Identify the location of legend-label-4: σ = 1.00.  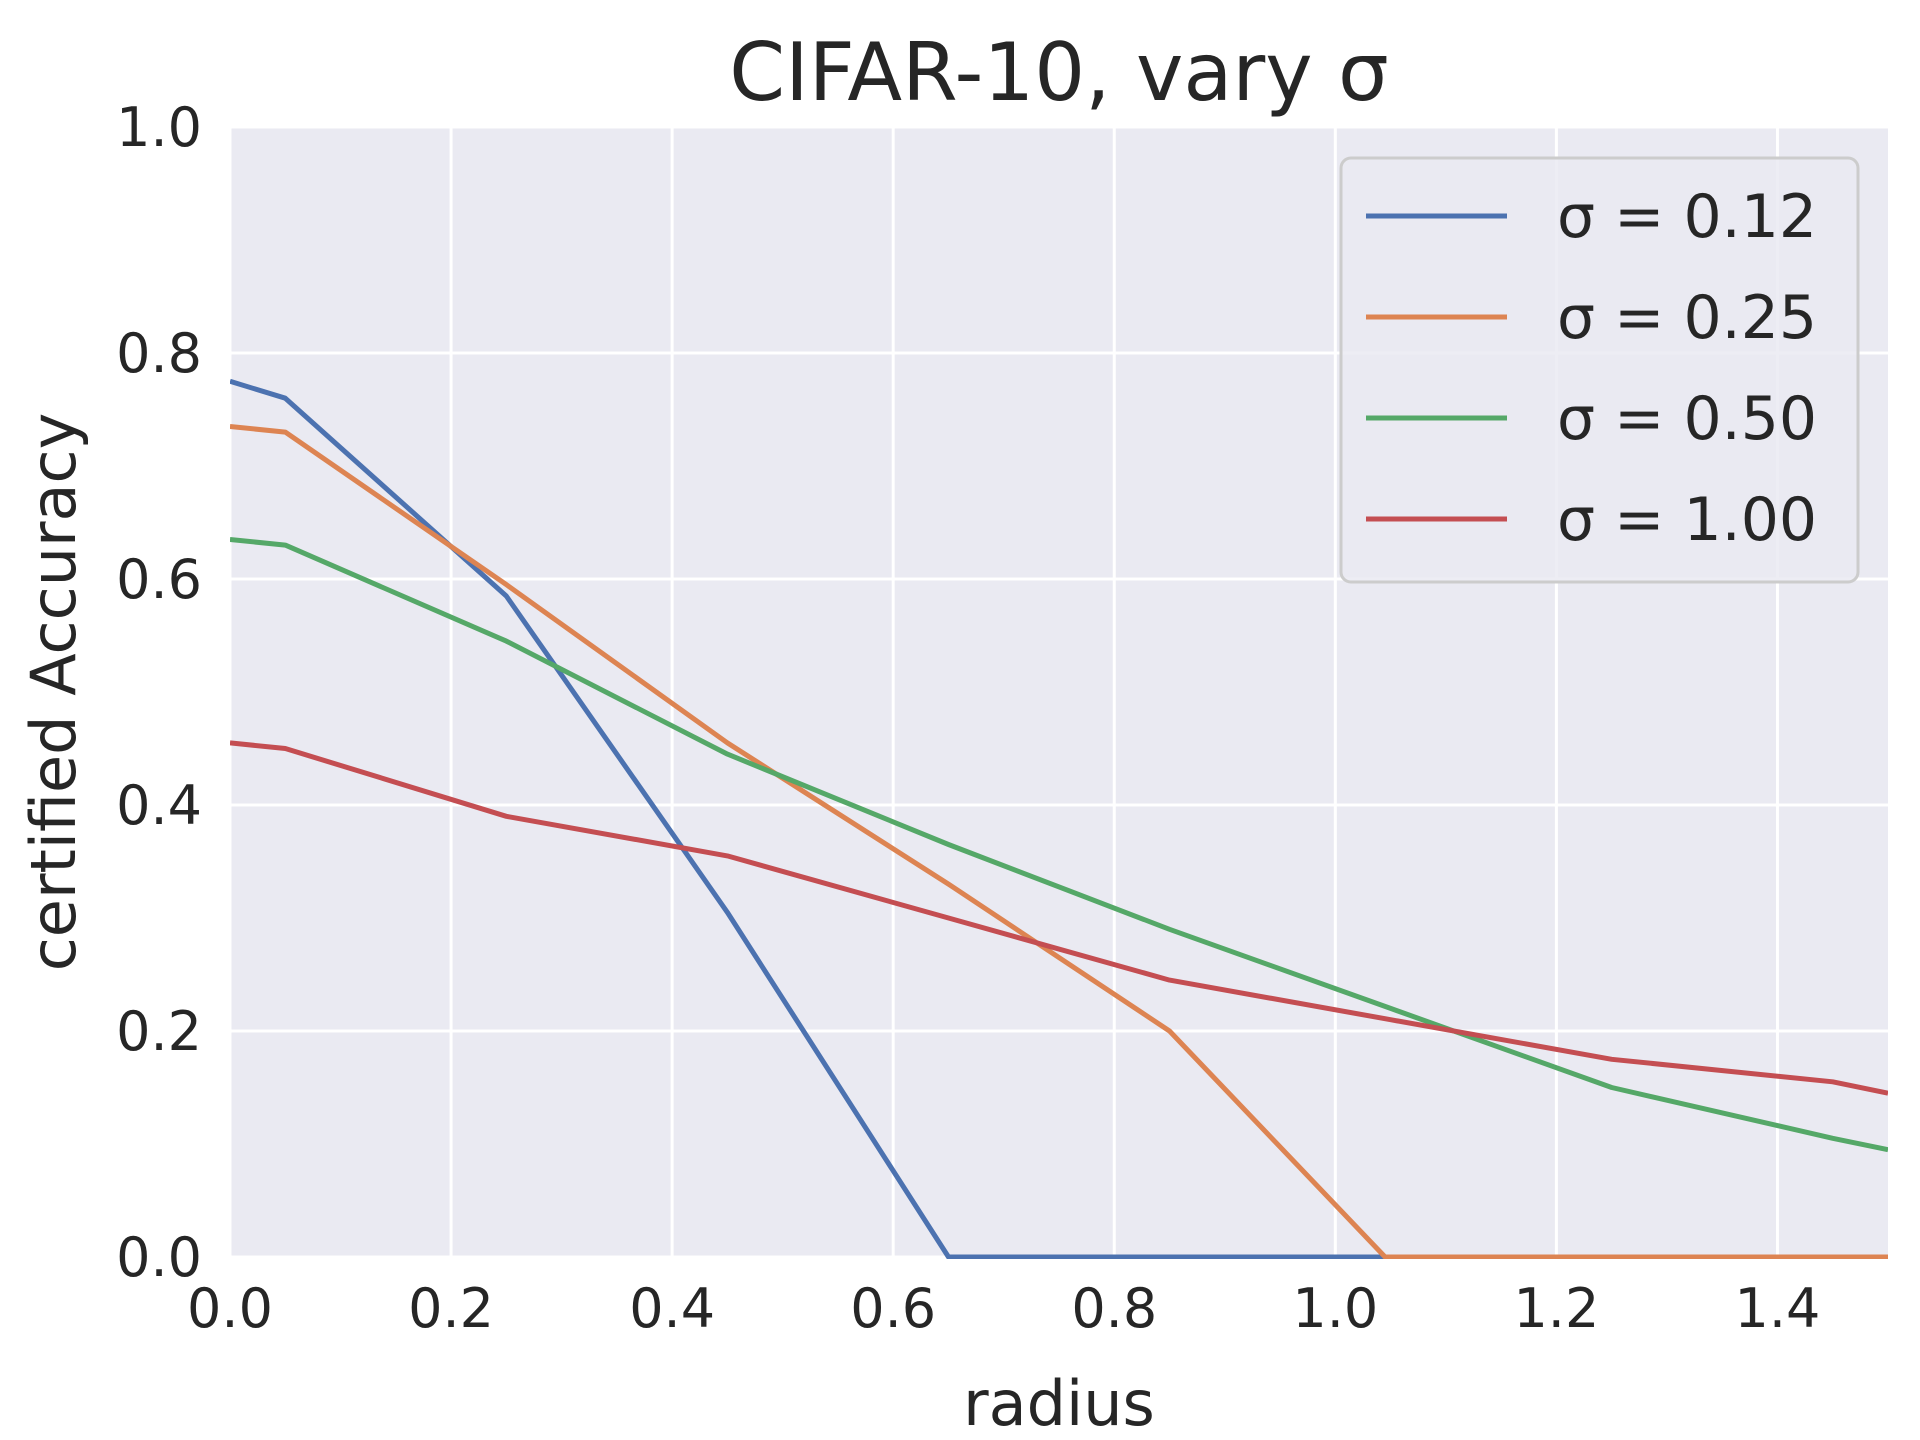
(1687, 520).